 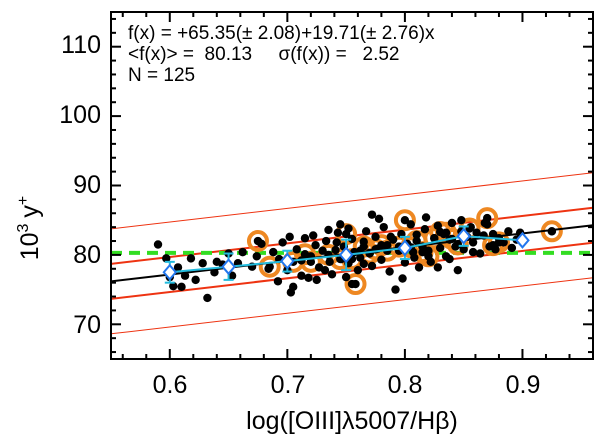 What do you see at coordinates (281, 33) in the screenshot?
I see `annotation-fit: f(x) = +65.35(± 2.08)+19.71(± 2.76)x` at bounding box center [281, 33].